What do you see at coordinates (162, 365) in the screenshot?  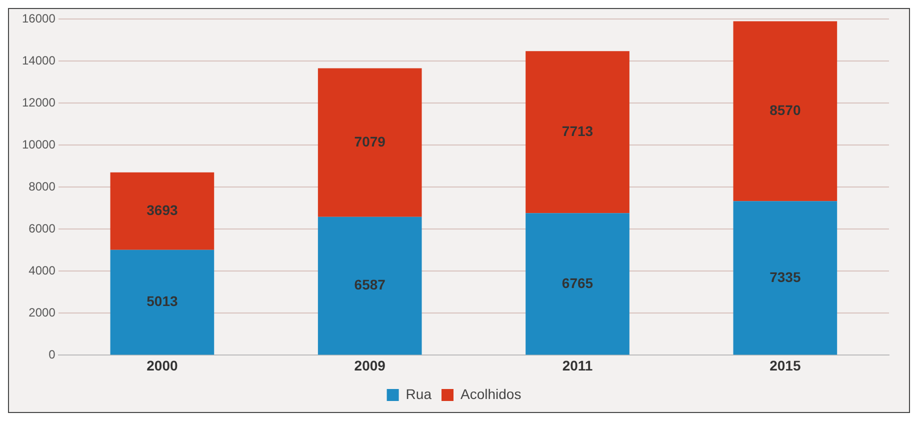 I see `x-tick-label: 2000` at bounding box center [162, 365].